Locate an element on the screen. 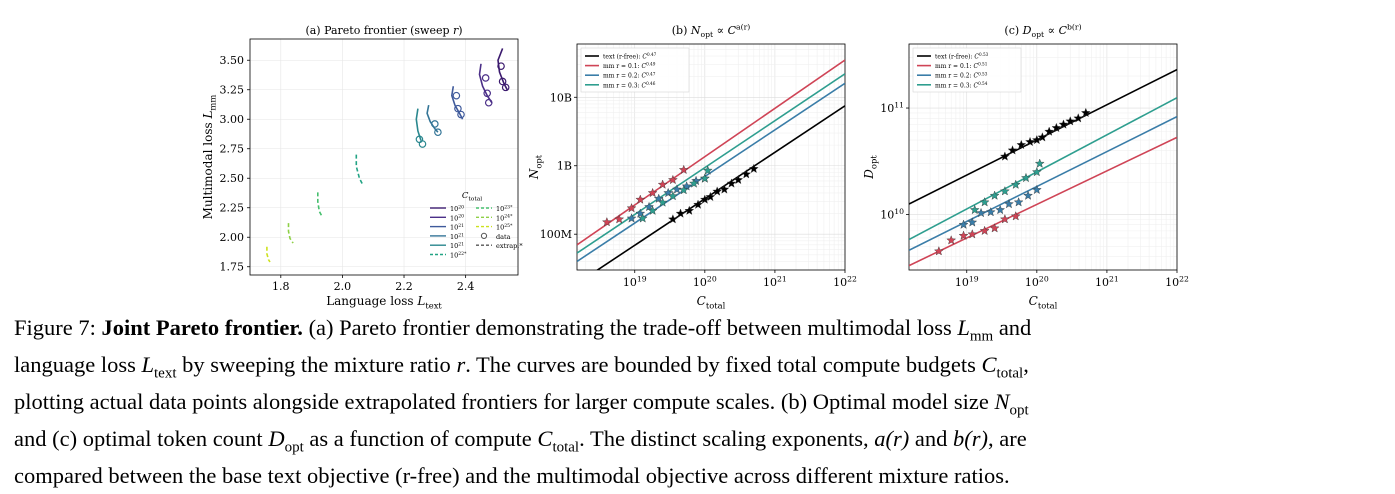 The image size is (1395, 494). x-tick-label: 2.4 is located at coordinates (466, 286).